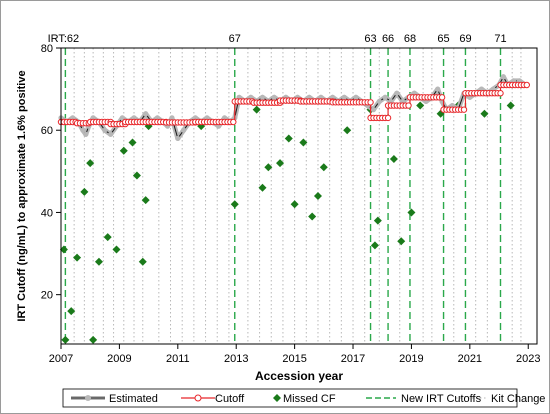 The width and height of the screenshot is (550, 414). I want to click on new-irt-cutoff-label: 66, so click(388, 39).